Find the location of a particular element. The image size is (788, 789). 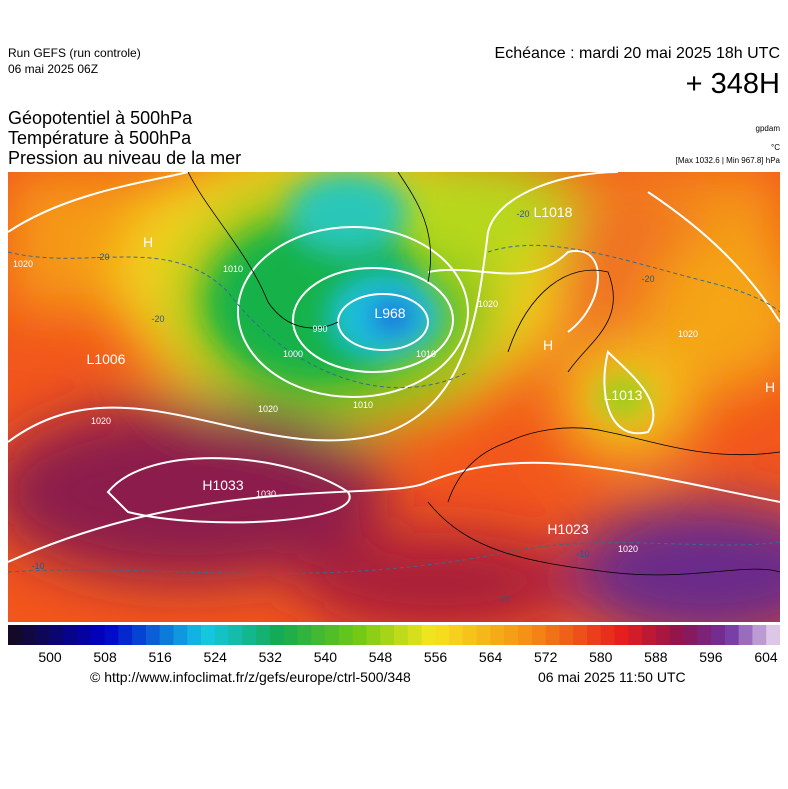

colorbar-tick-label: 604 is located at coordinates (766, 657).